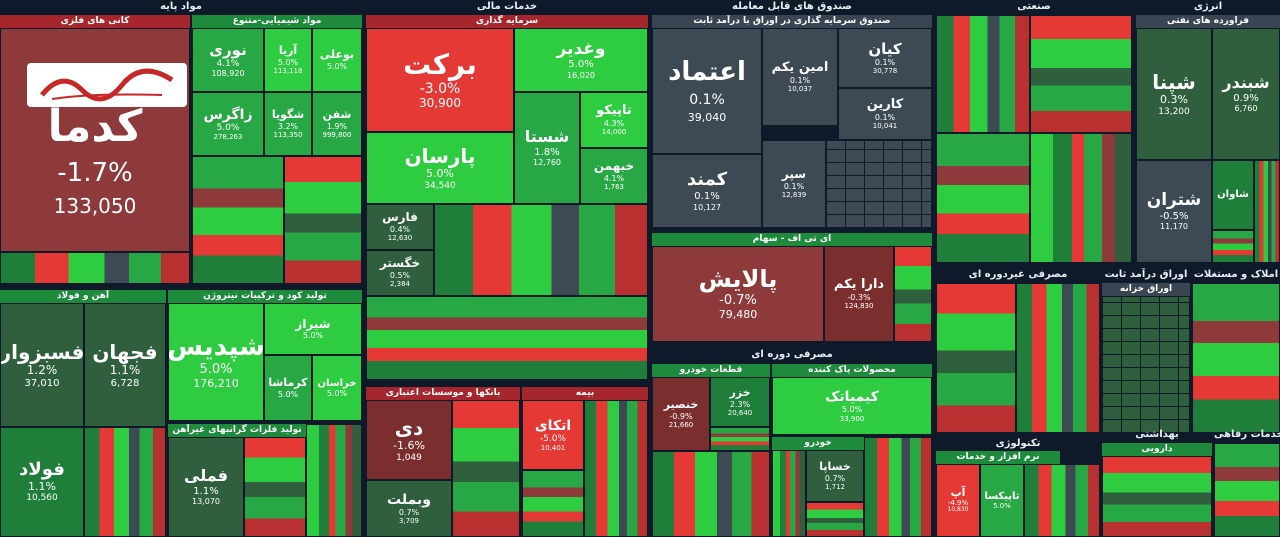 Image resolution: width=1280 pixels, height=537 pixels. Describe the element at coordinates (1157, 449) in the screenshot. I see `group-pharma: دارویی` at that location.